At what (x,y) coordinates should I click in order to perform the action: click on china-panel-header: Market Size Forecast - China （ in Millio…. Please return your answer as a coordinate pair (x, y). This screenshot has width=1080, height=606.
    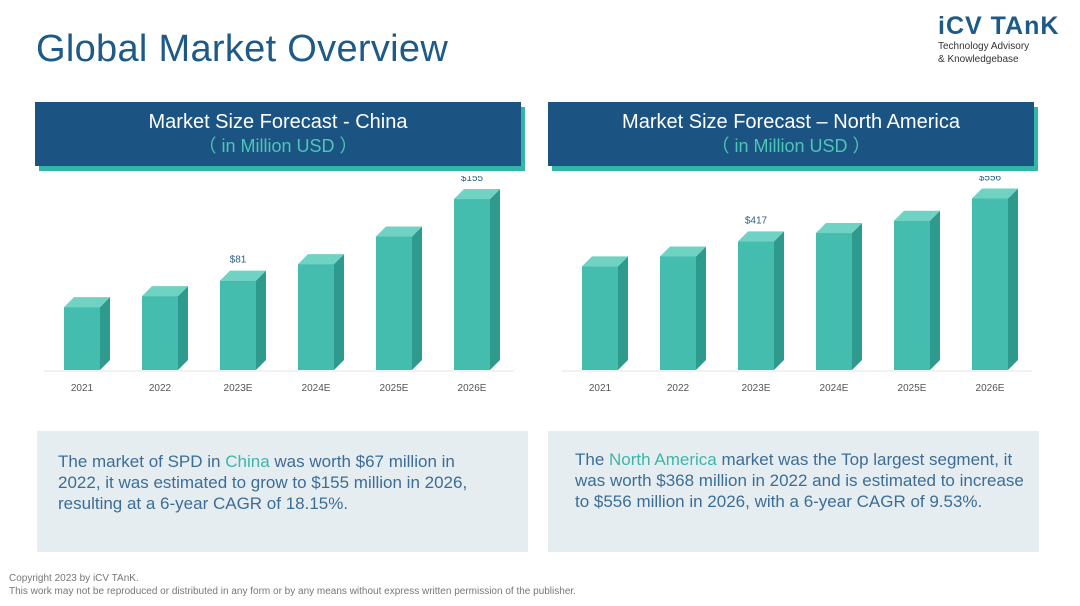
    Looking at the image, I should click on (278, 134).